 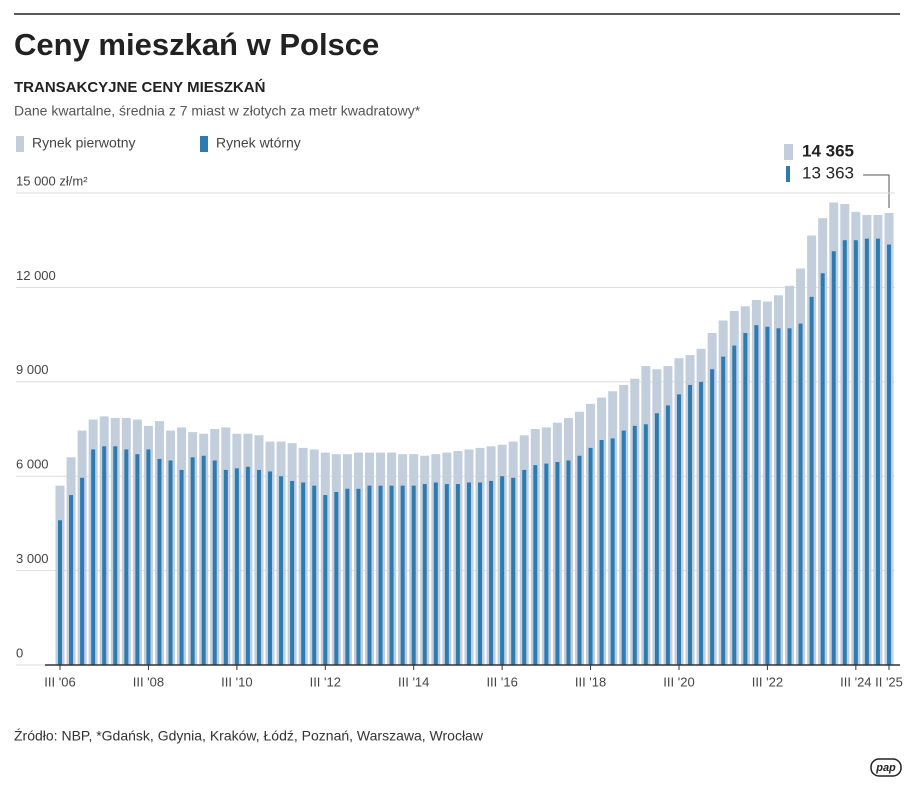 I want to click on value-label: 14 365, so click(x=828, y=150).